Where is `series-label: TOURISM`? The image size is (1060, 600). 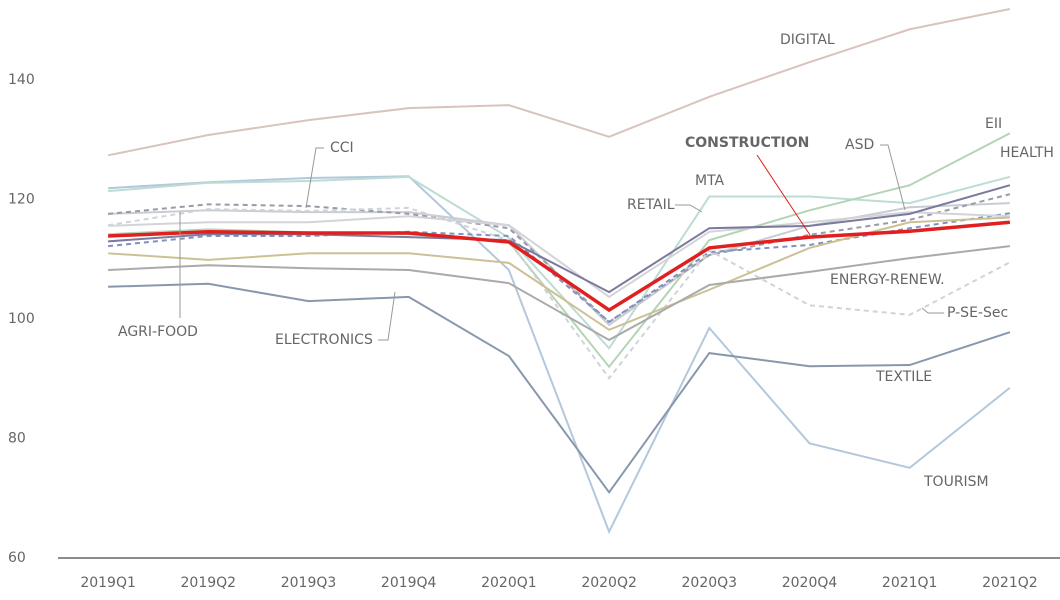 series-label: TOURISM is located at coordinates (956, 482).